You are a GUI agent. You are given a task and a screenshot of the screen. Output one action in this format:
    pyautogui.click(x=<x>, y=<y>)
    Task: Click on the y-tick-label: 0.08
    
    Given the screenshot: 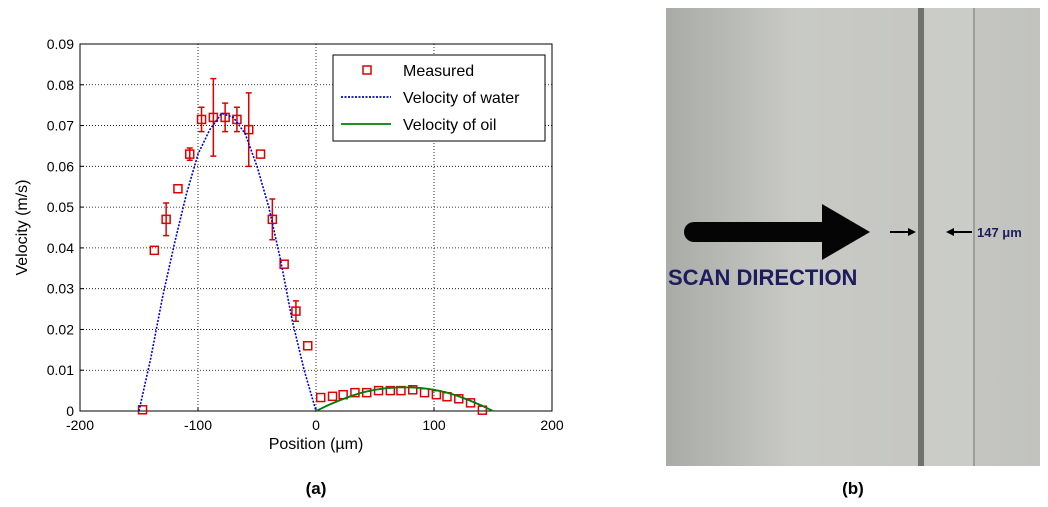 What is the action you would take?
    pyautogui.click(x=60, y=85)
    